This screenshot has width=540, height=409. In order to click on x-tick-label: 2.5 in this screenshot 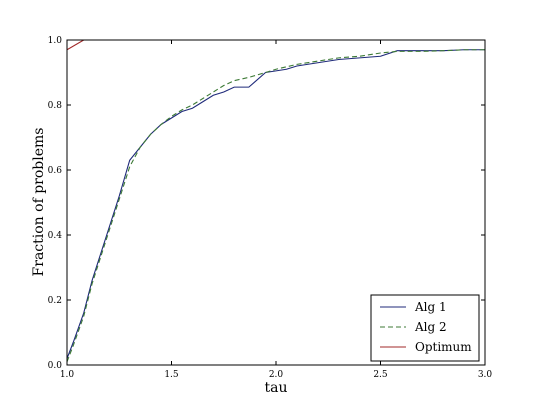, I will do `click(380, 375)`.